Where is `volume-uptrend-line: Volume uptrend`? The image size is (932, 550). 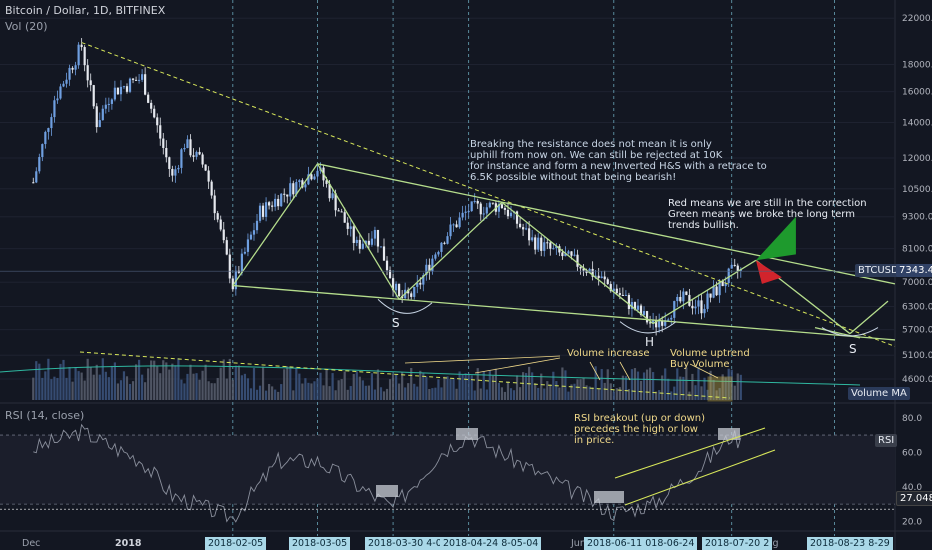 volume-uptrend-line: Volume uptrend is located at coordinates (710, 353).